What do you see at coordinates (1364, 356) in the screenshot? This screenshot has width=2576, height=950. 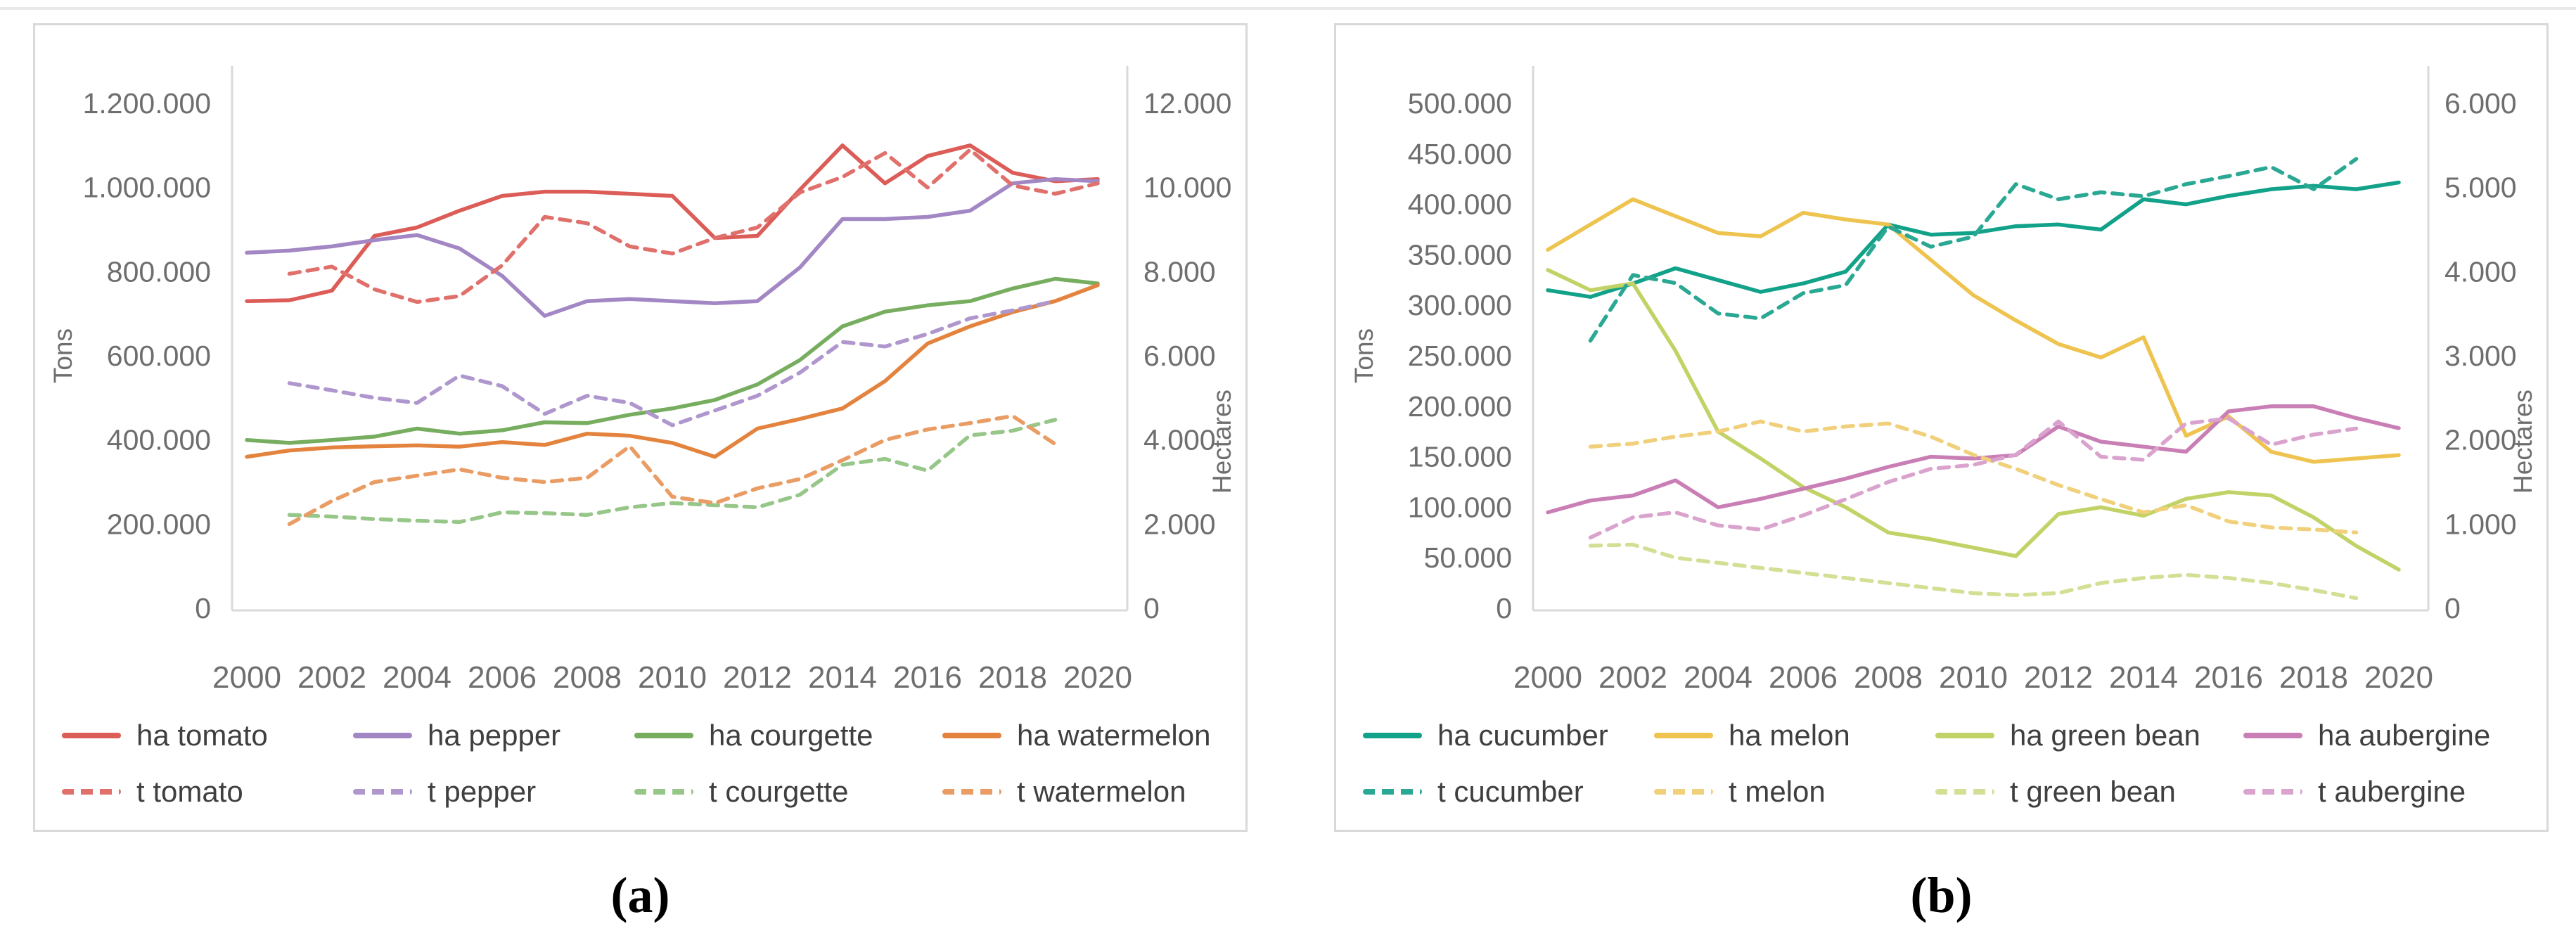 I see `y-axis-left-title: Tons` at bounding box center [1364, 356].